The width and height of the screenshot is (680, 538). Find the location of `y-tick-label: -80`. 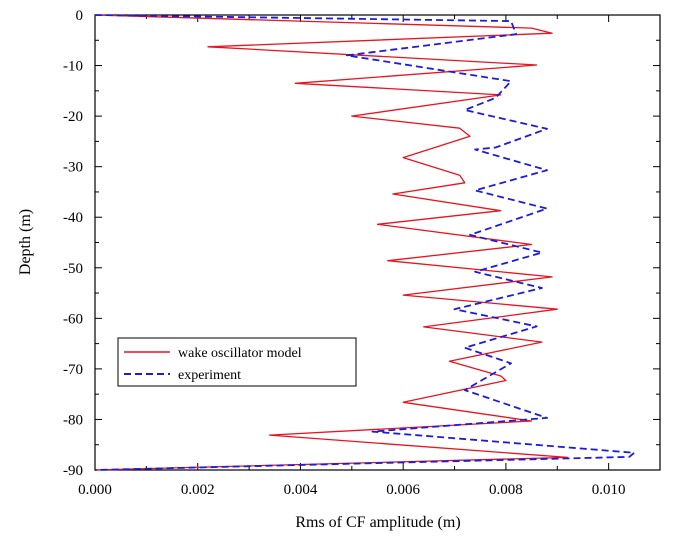

y-tick-label: -80 is located at coordinates (73, 420).